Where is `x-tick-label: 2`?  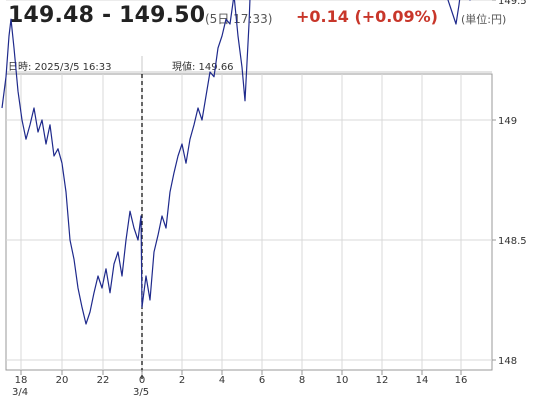
x-tick-label: 2 is located at coordinates (182, 380).